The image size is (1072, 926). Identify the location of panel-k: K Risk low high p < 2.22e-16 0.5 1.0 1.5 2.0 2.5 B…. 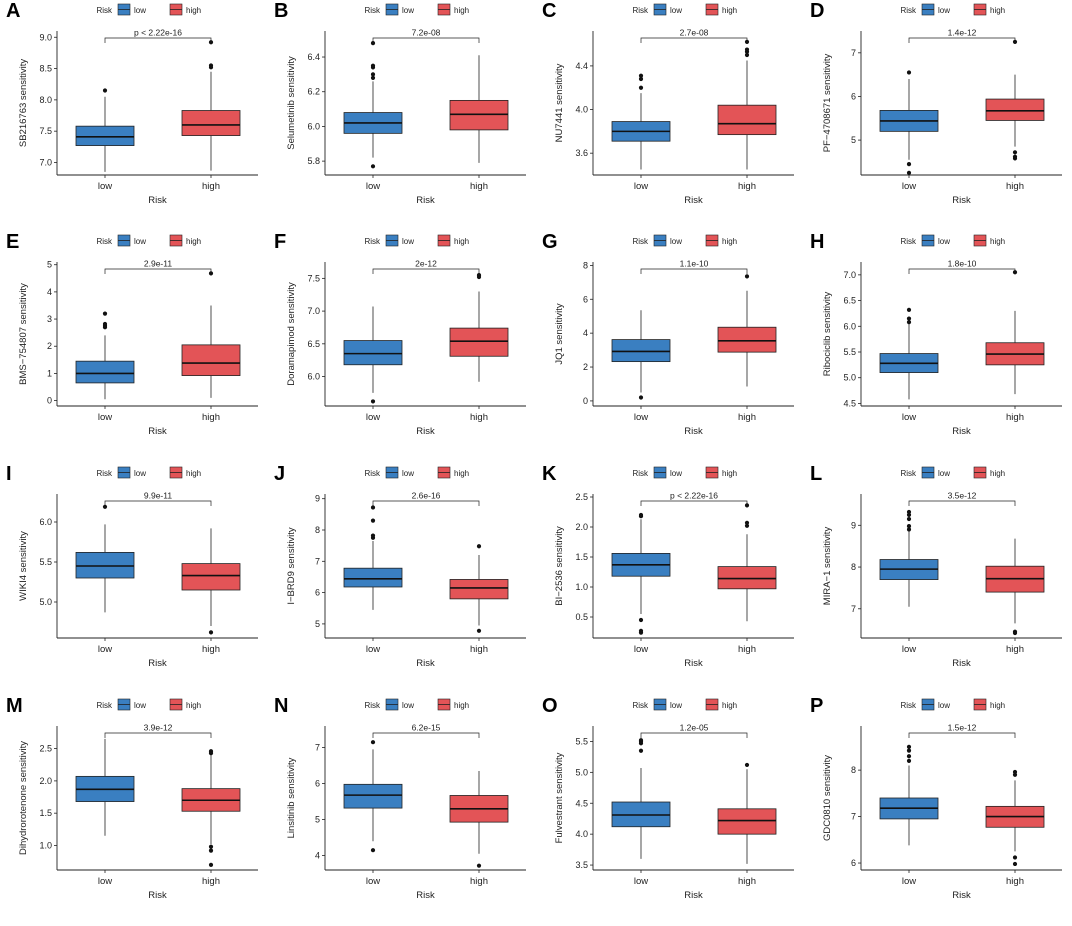
(670, 578).